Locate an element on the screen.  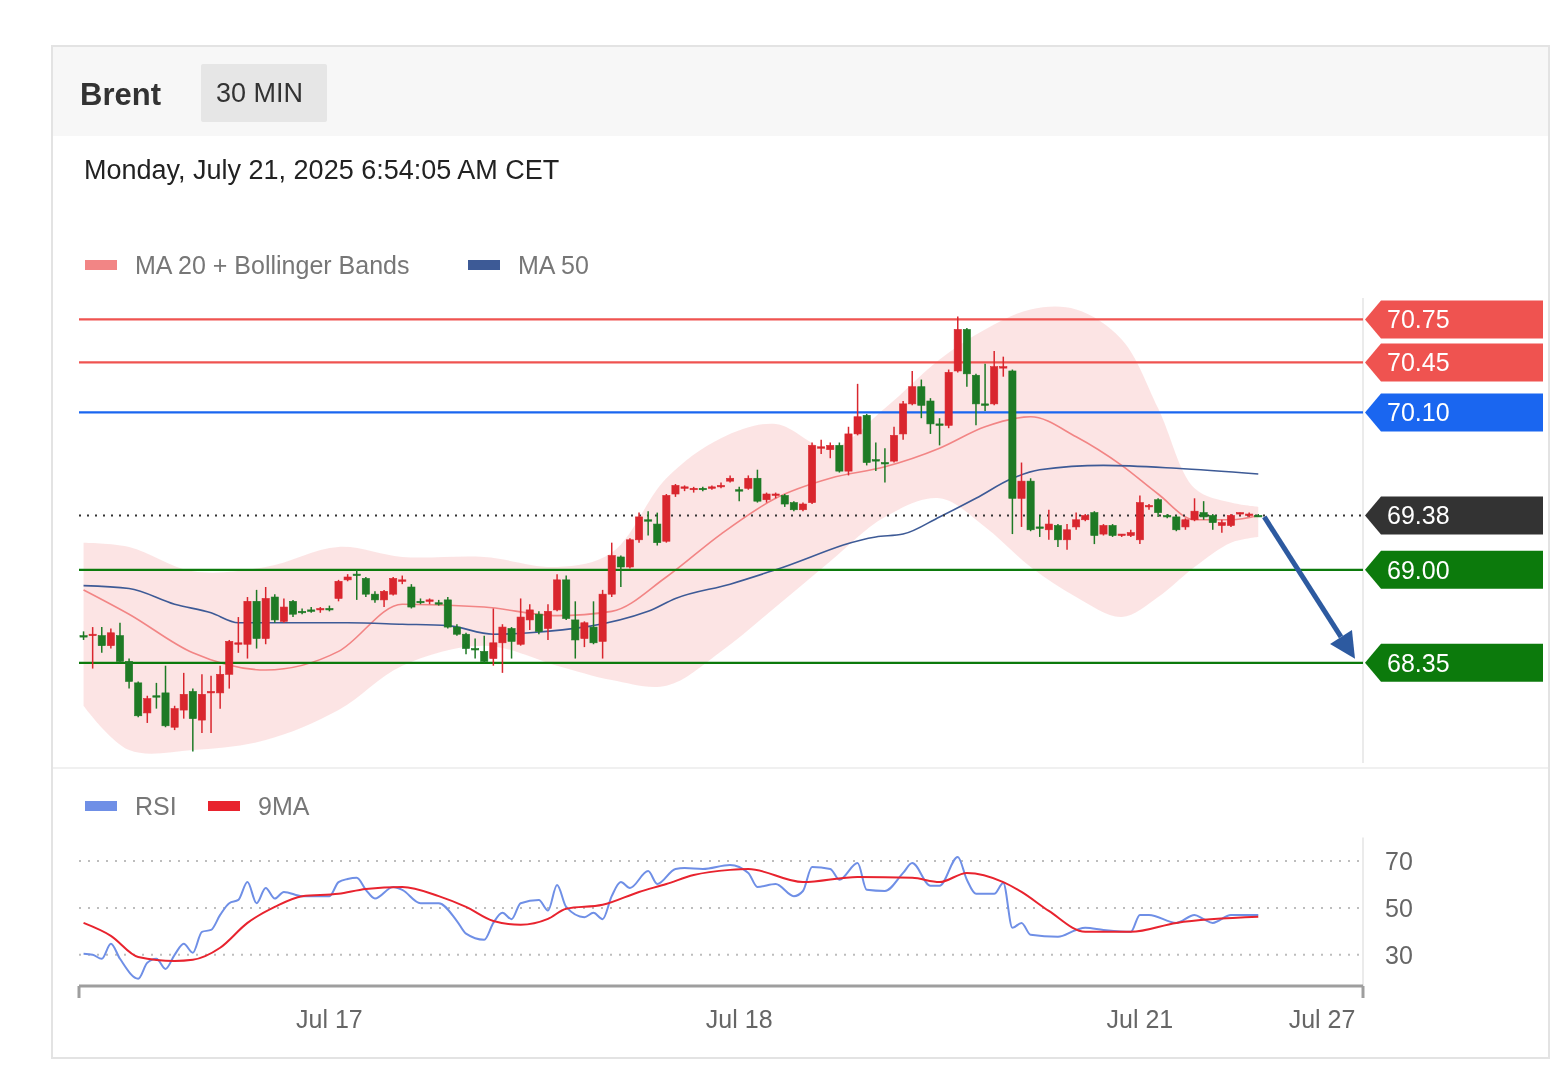
x-tick-label: Jul 21 is located at coordinates (1140, 1019).